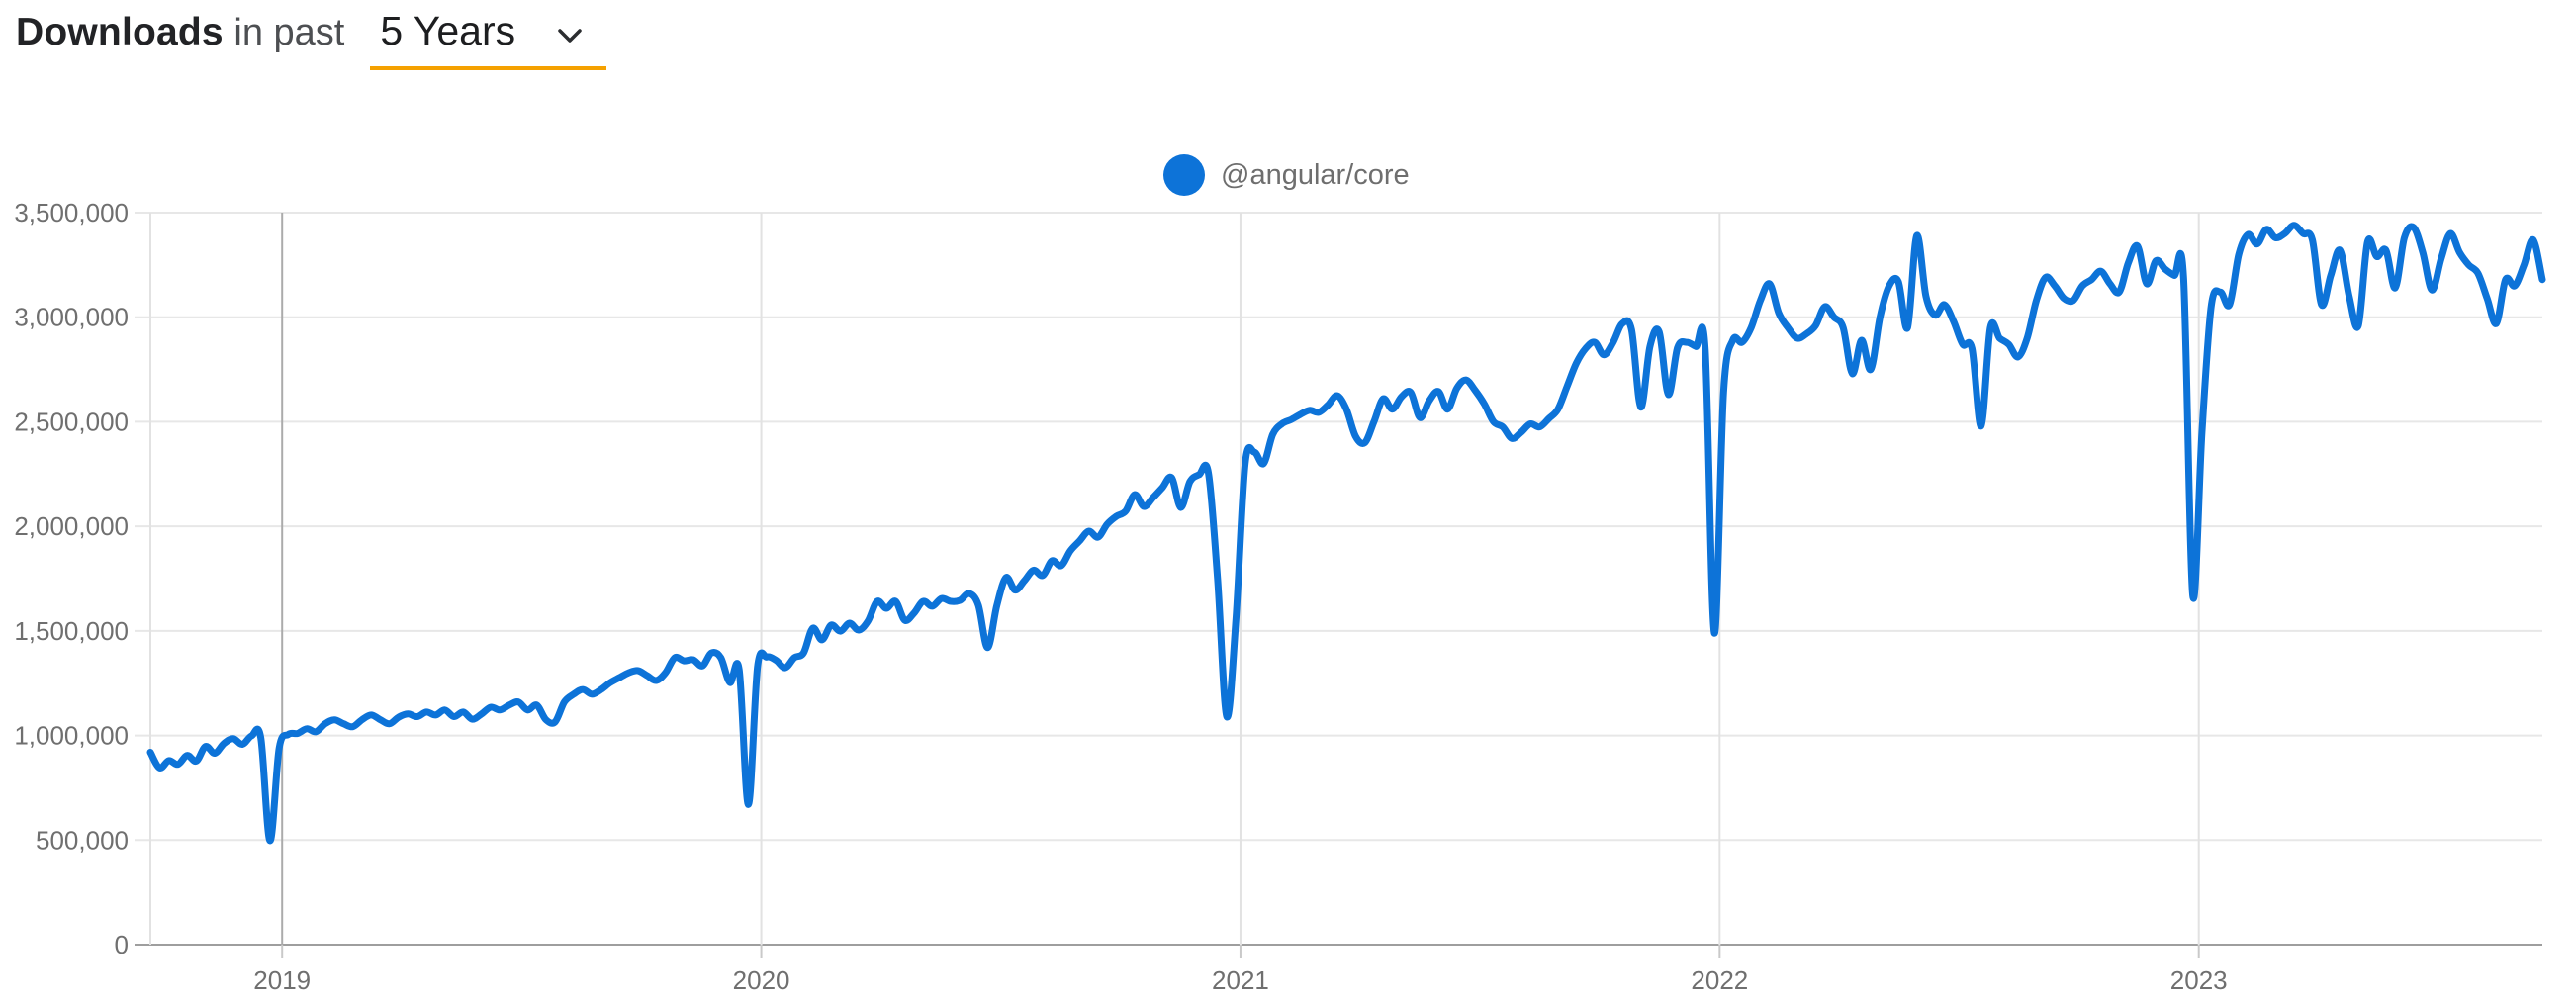 The image size is (2576, 999). What do you see at coordinates (282, 980) in the screenshot?
I see `x-axis-label: 2019` at bounding box center [282, 980].